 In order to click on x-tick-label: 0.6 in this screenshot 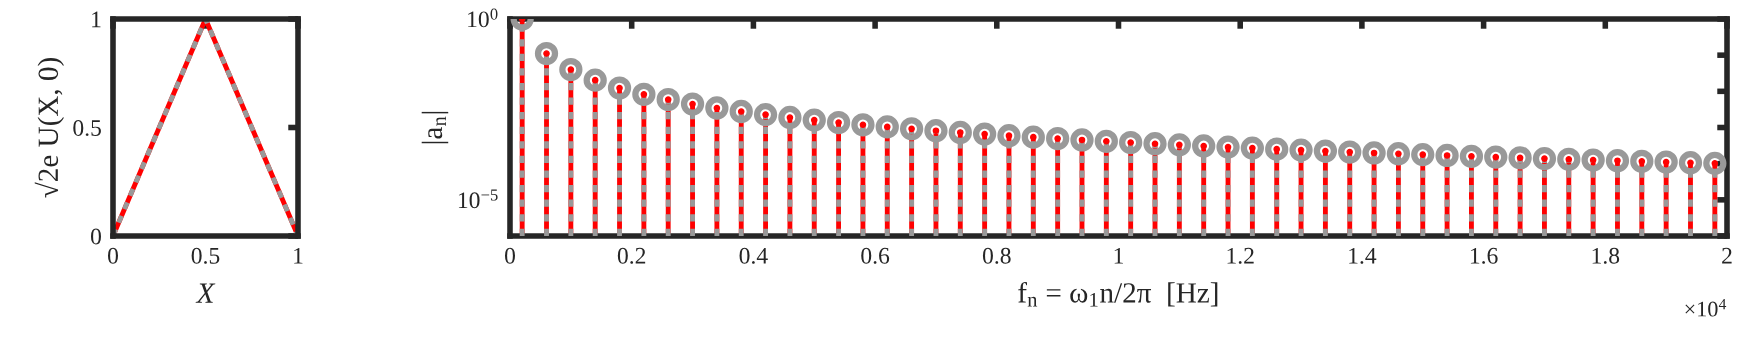, I will do `click(875, 255)`.